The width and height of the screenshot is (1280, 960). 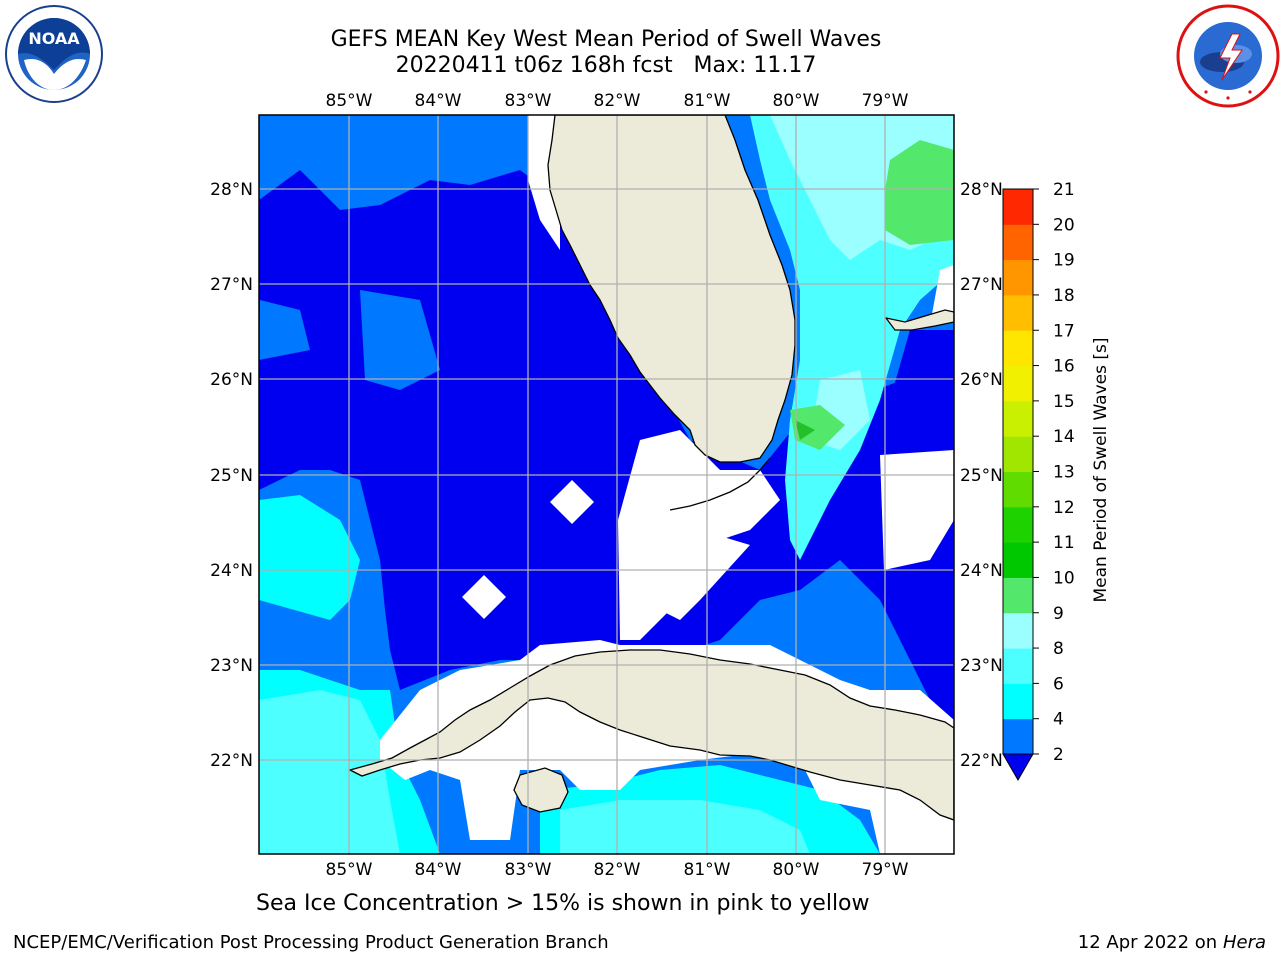 What do you see at coordinates (349, 870) in the screenshot?
I see `lon-tick-bottom: 85°W` at bounding box center [349, 870].